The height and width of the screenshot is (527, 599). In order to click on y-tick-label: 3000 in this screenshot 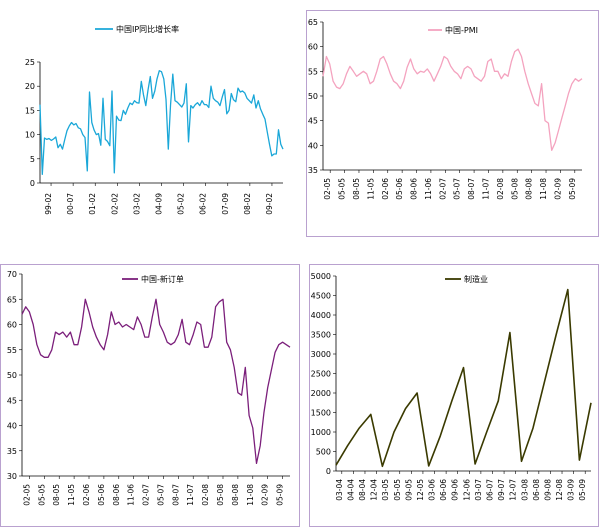, I will do `click(321, 354)`.